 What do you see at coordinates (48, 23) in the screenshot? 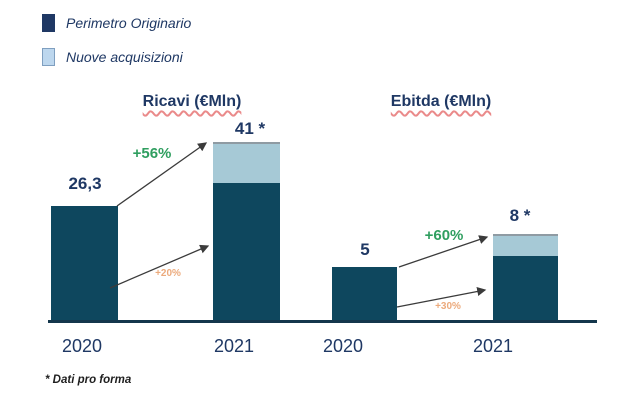
I see `legend-swatch-perimetro-originario` at bounding box center [48, 23].